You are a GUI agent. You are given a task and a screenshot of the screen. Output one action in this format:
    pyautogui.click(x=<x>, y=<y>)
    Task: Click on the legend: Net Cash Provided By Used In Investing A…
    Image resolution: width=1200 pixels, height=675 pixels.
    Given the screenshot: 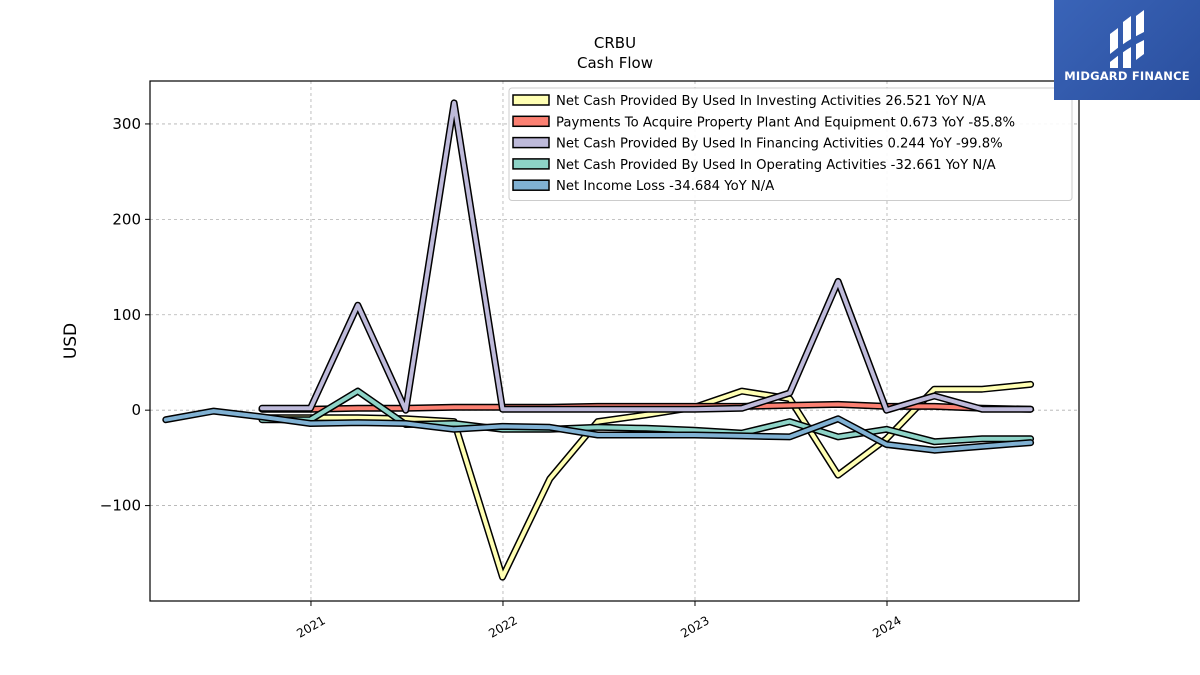 What is the action you would take?
    pyautogui.click(x=790, y=144)
    